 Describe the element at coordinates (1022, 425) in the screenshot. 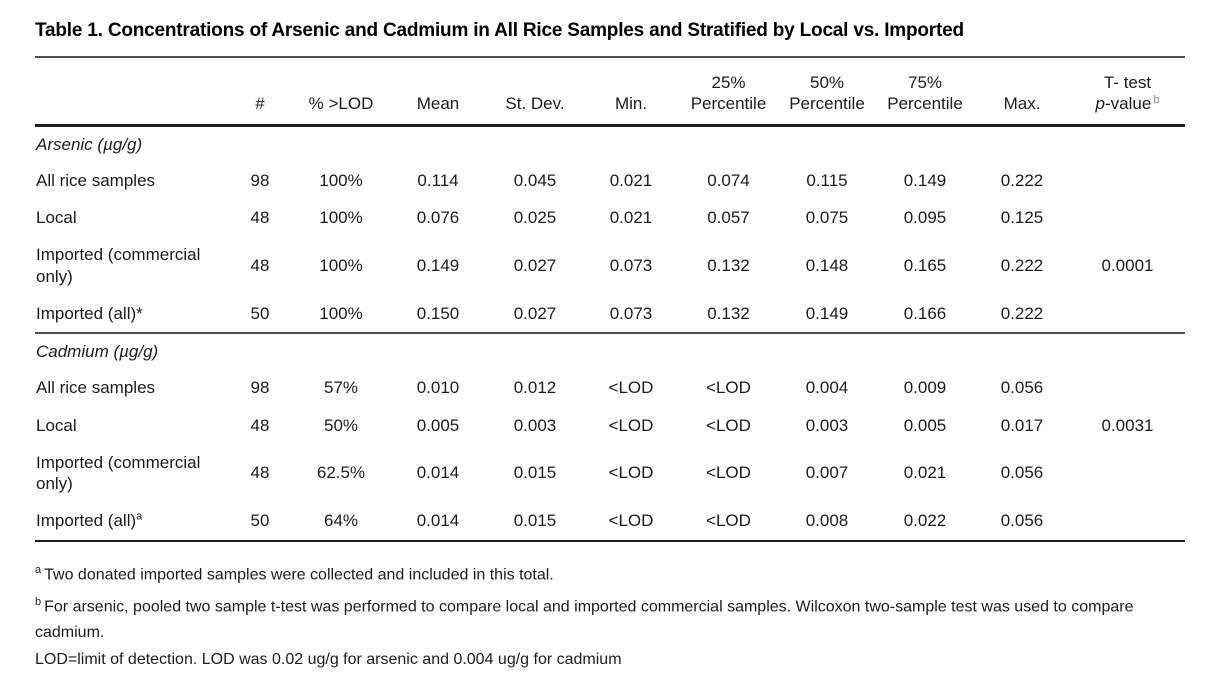

I see `cell: 0.017` at that location.